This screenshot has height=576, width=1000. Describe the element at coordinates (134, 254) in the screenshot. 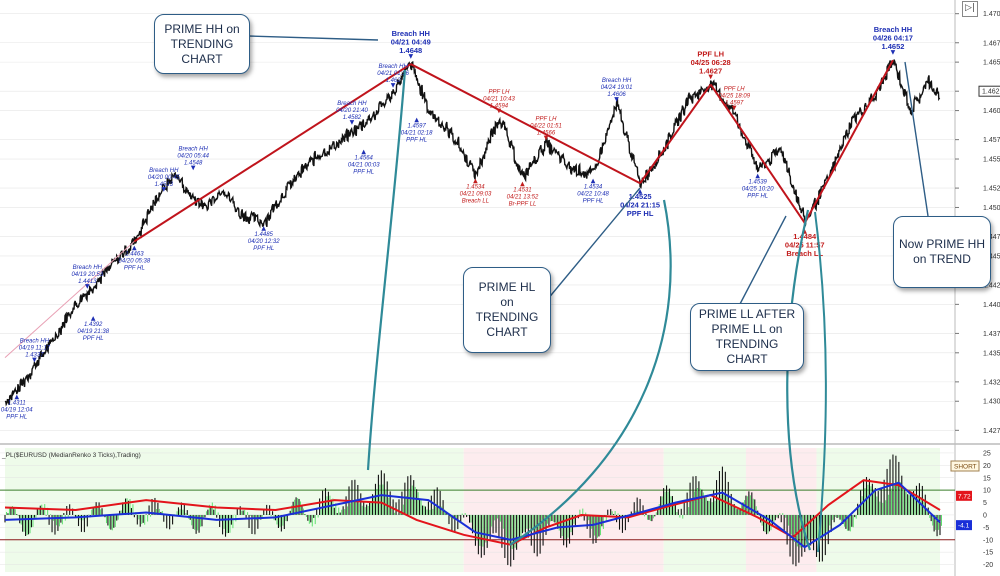

I see `annotation-text: 1.4463` at that location.